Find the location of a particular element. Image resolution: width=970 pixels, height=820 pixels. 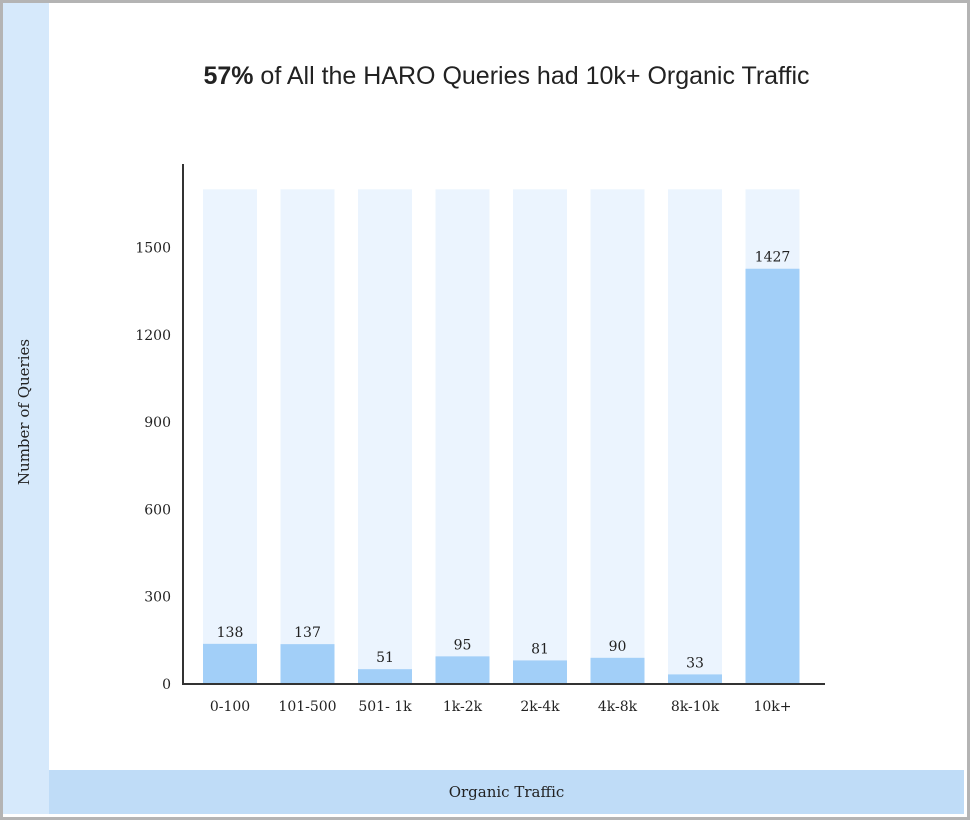

x-tick-label: 101-500 is located at coordinates (307, 707).